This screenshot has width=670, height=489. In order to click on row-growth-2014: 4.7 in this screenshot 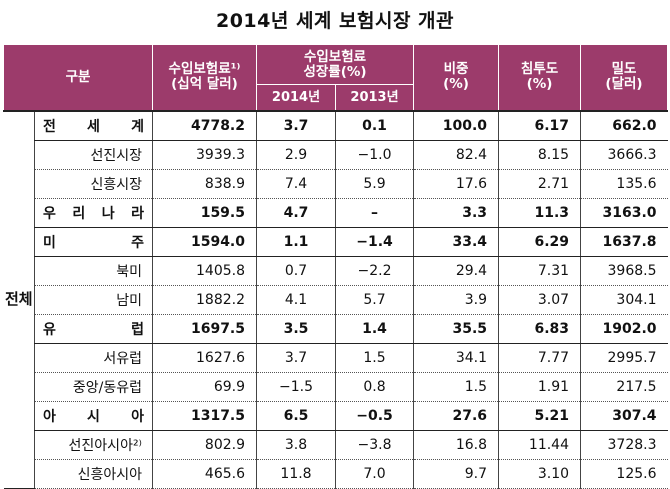, I will do `click(296, 213)`.